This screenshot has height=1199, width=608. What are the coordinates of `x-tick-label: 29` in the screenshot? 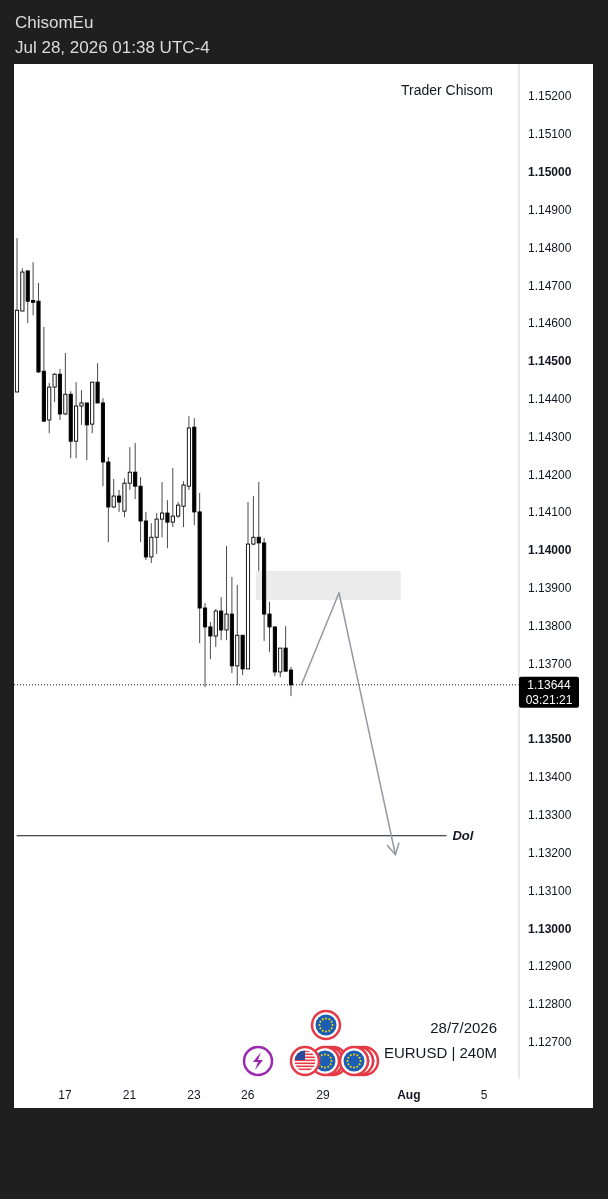 It's located at (323, 1094).